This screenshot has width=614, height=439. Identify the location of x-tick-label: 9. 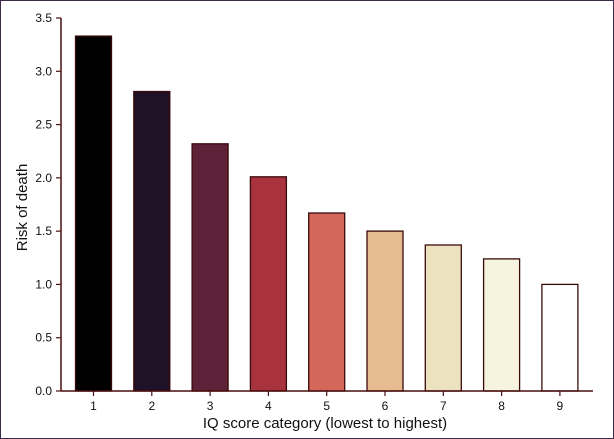
(560, 406).